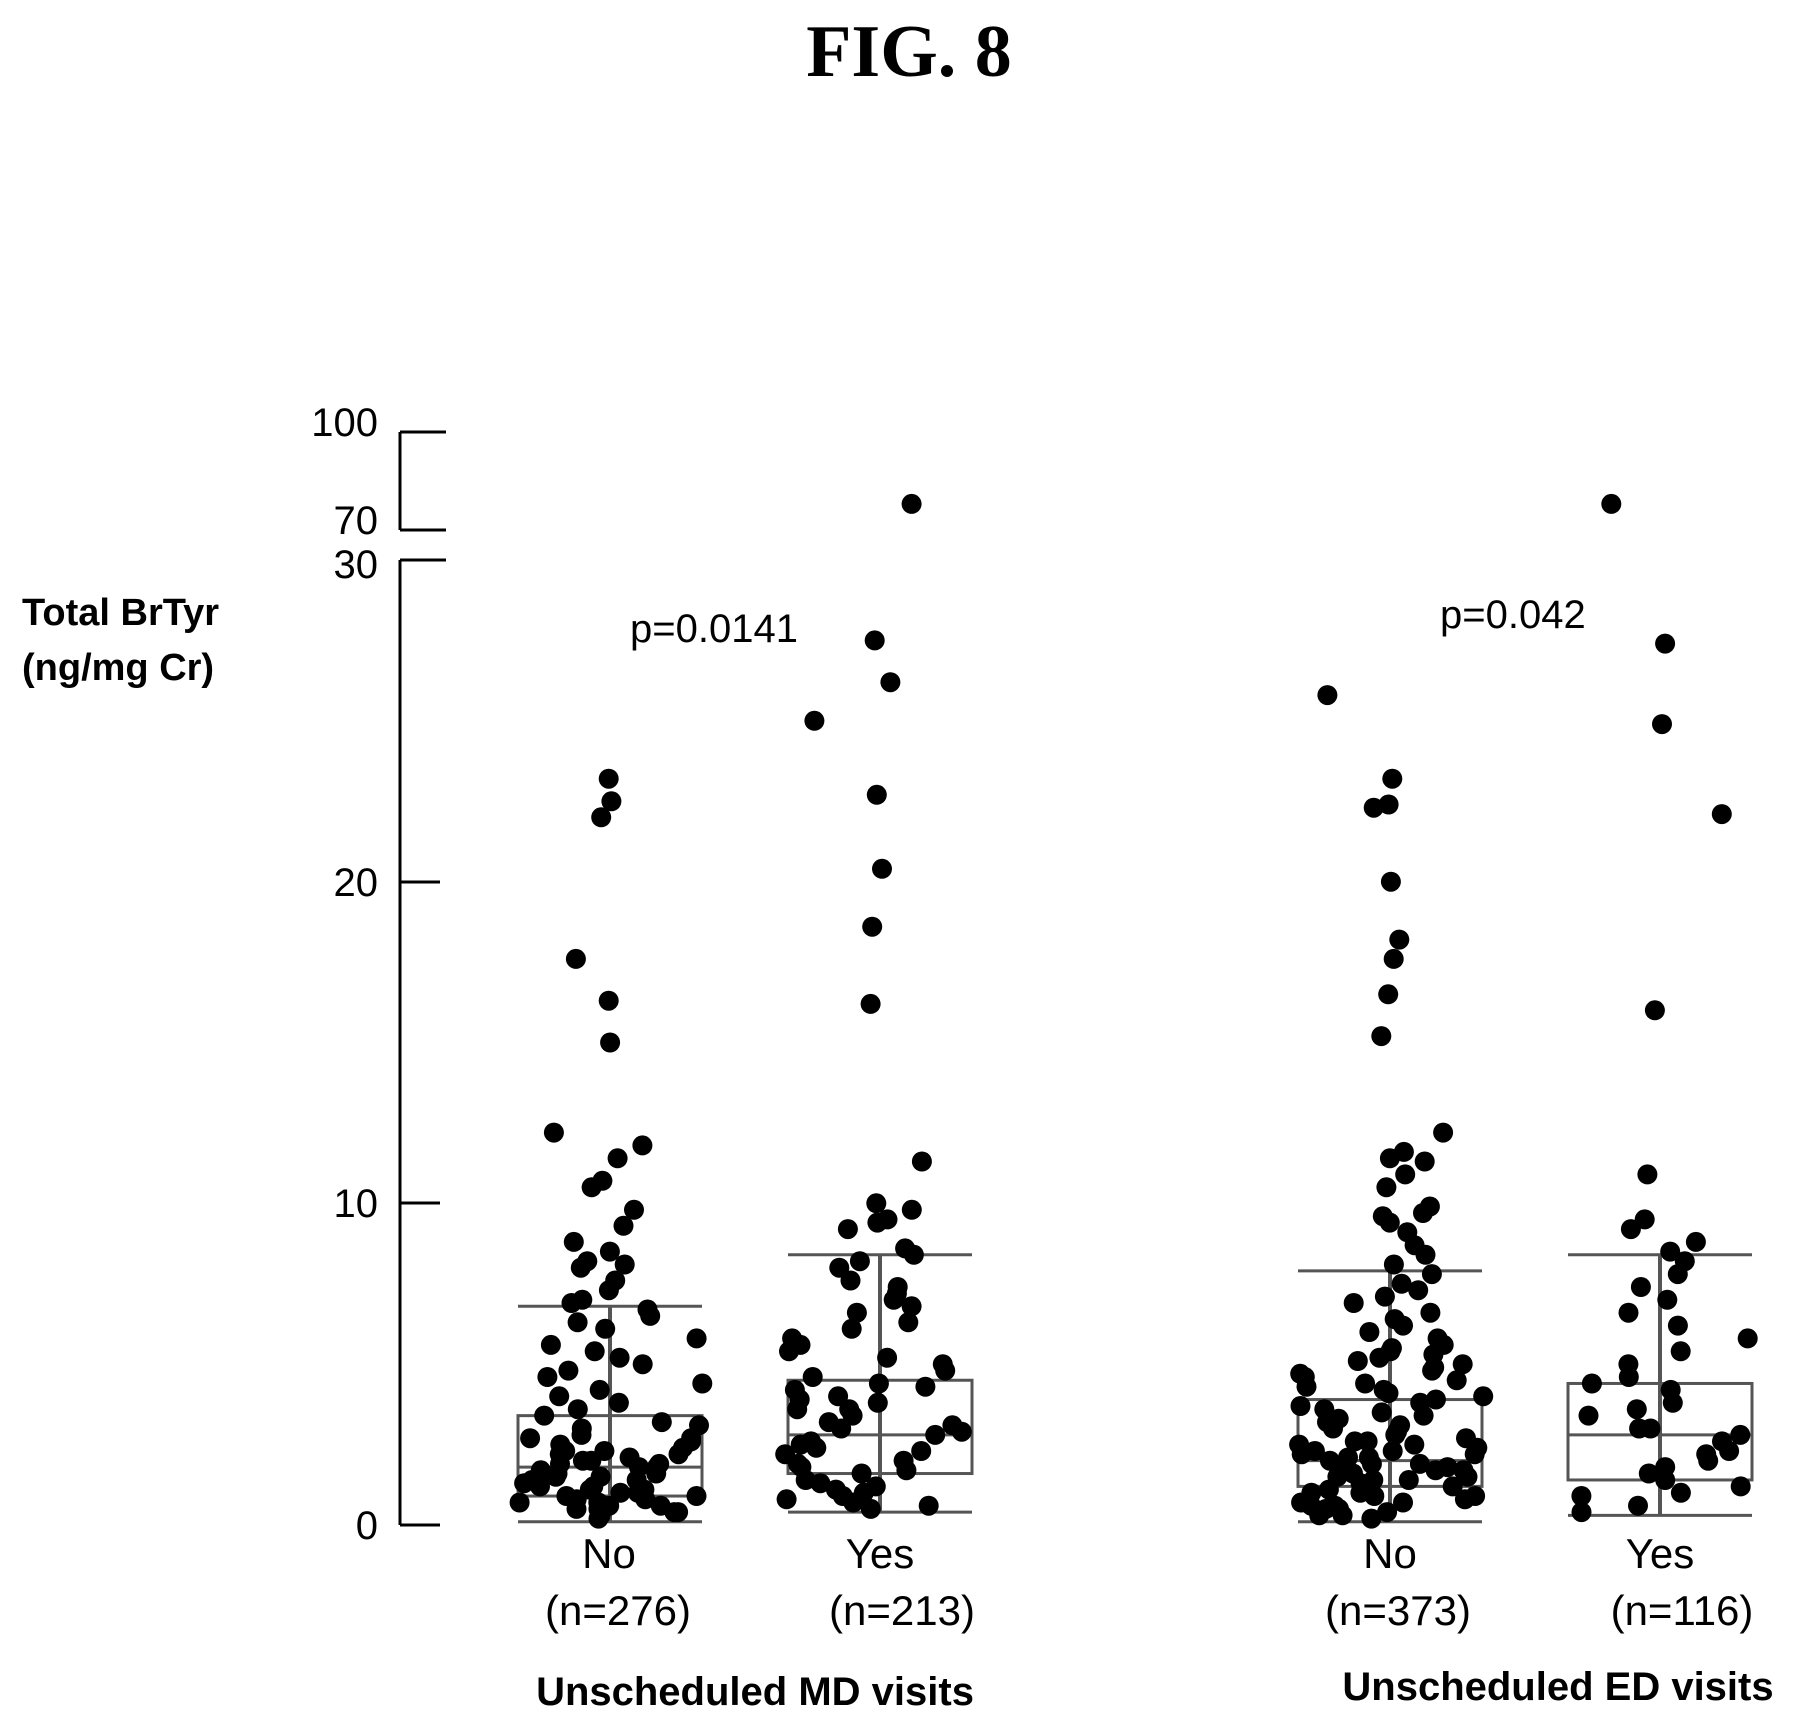 The width and height of the screenshot is (1818, 1728). Describe the element at coordinates (356, 565) in the screenshot. I see `y-tick-label-30: 30` at that location.